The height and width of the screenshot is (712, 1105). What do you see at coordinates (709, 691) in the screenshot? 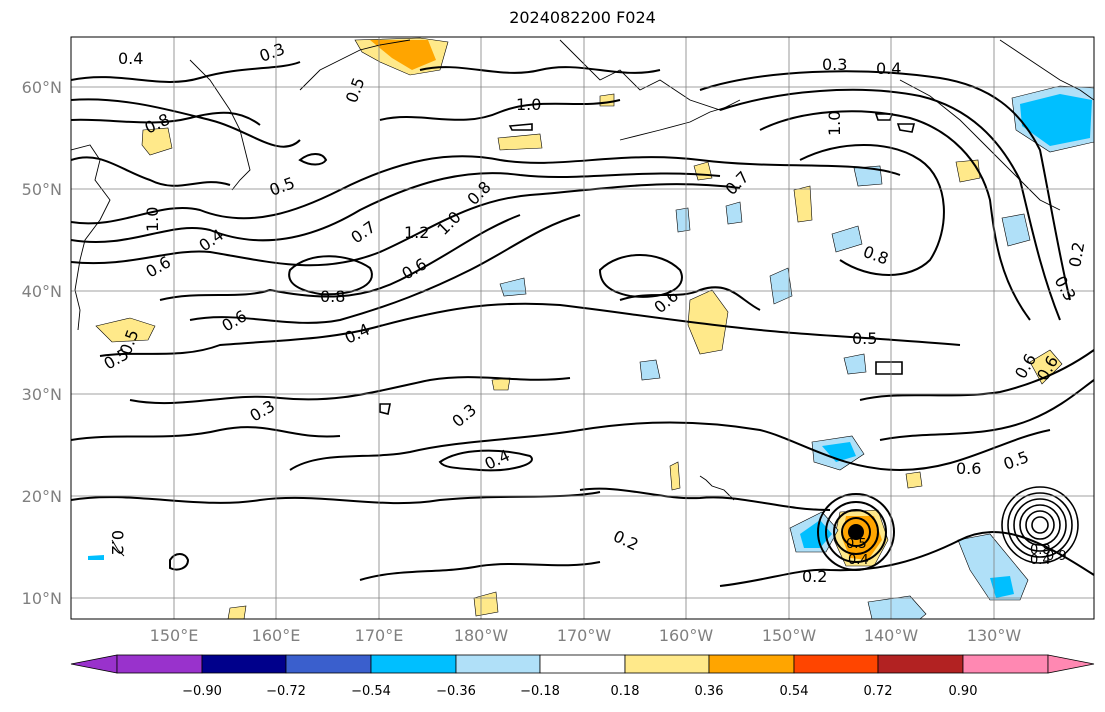
I see `colorbar-tick-label: 0.36` at bounding box center [709, 691].